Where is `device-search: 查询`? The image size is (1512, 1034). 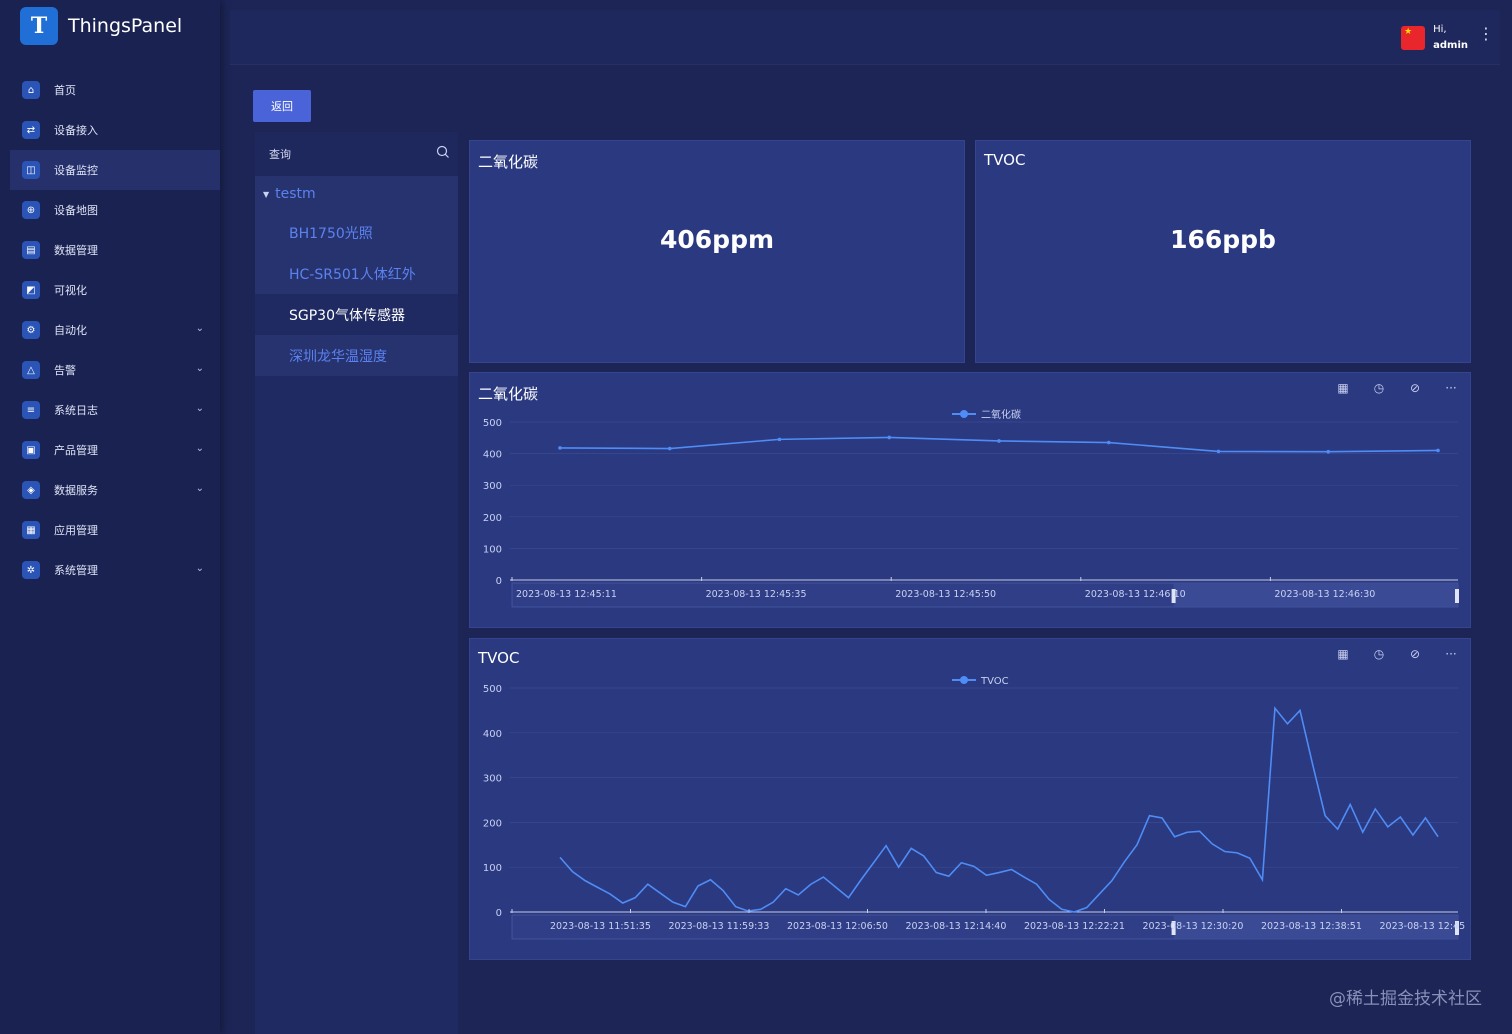
device-search: 查询 is located at coordinates (356, 154).